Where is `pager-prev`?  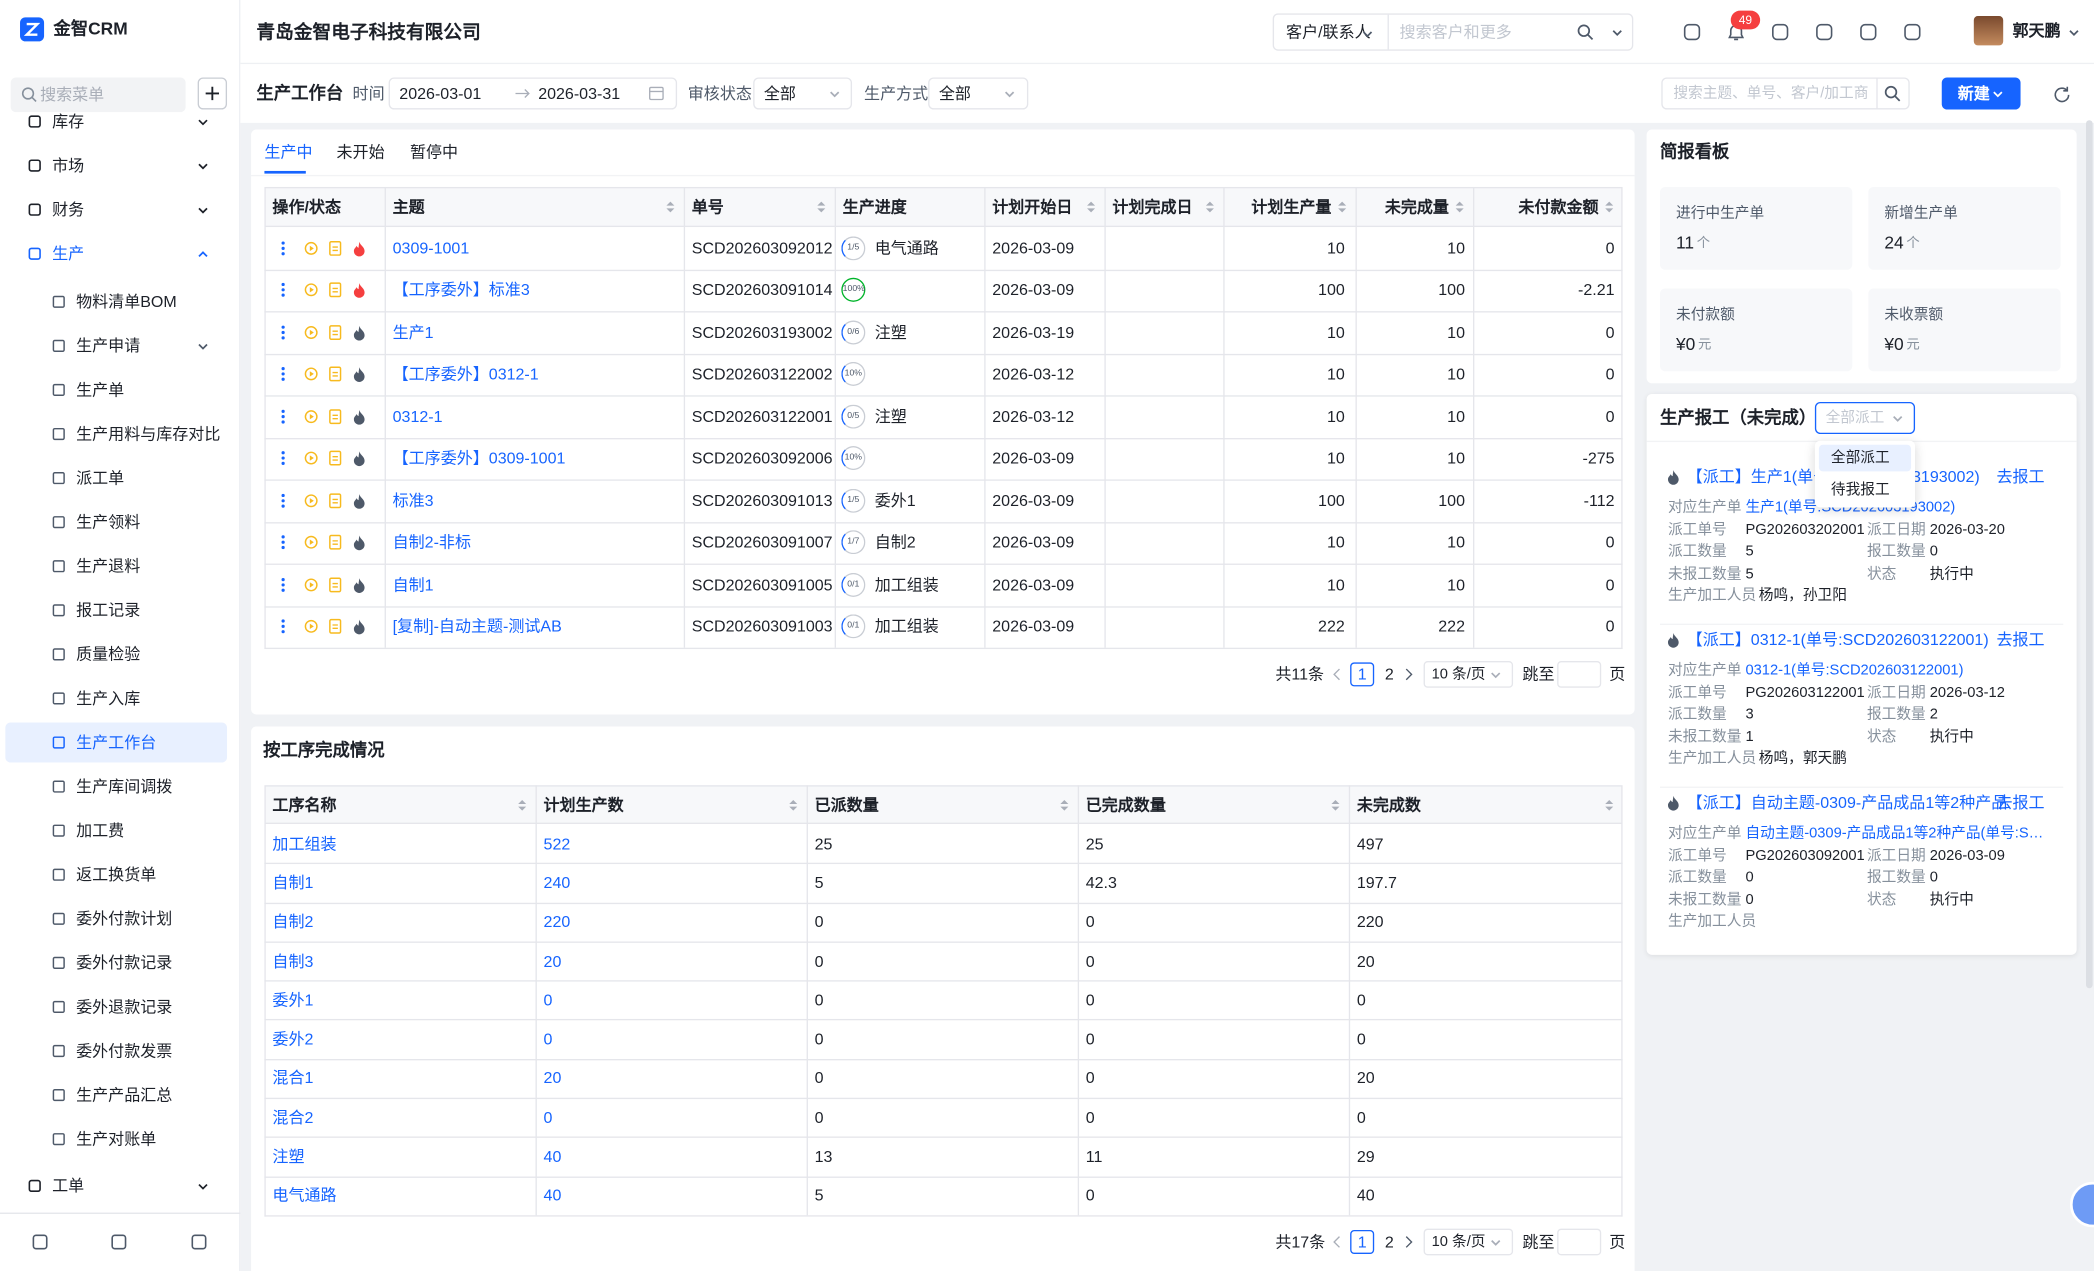
pager-prev is located at coordinates (1337, 1242).